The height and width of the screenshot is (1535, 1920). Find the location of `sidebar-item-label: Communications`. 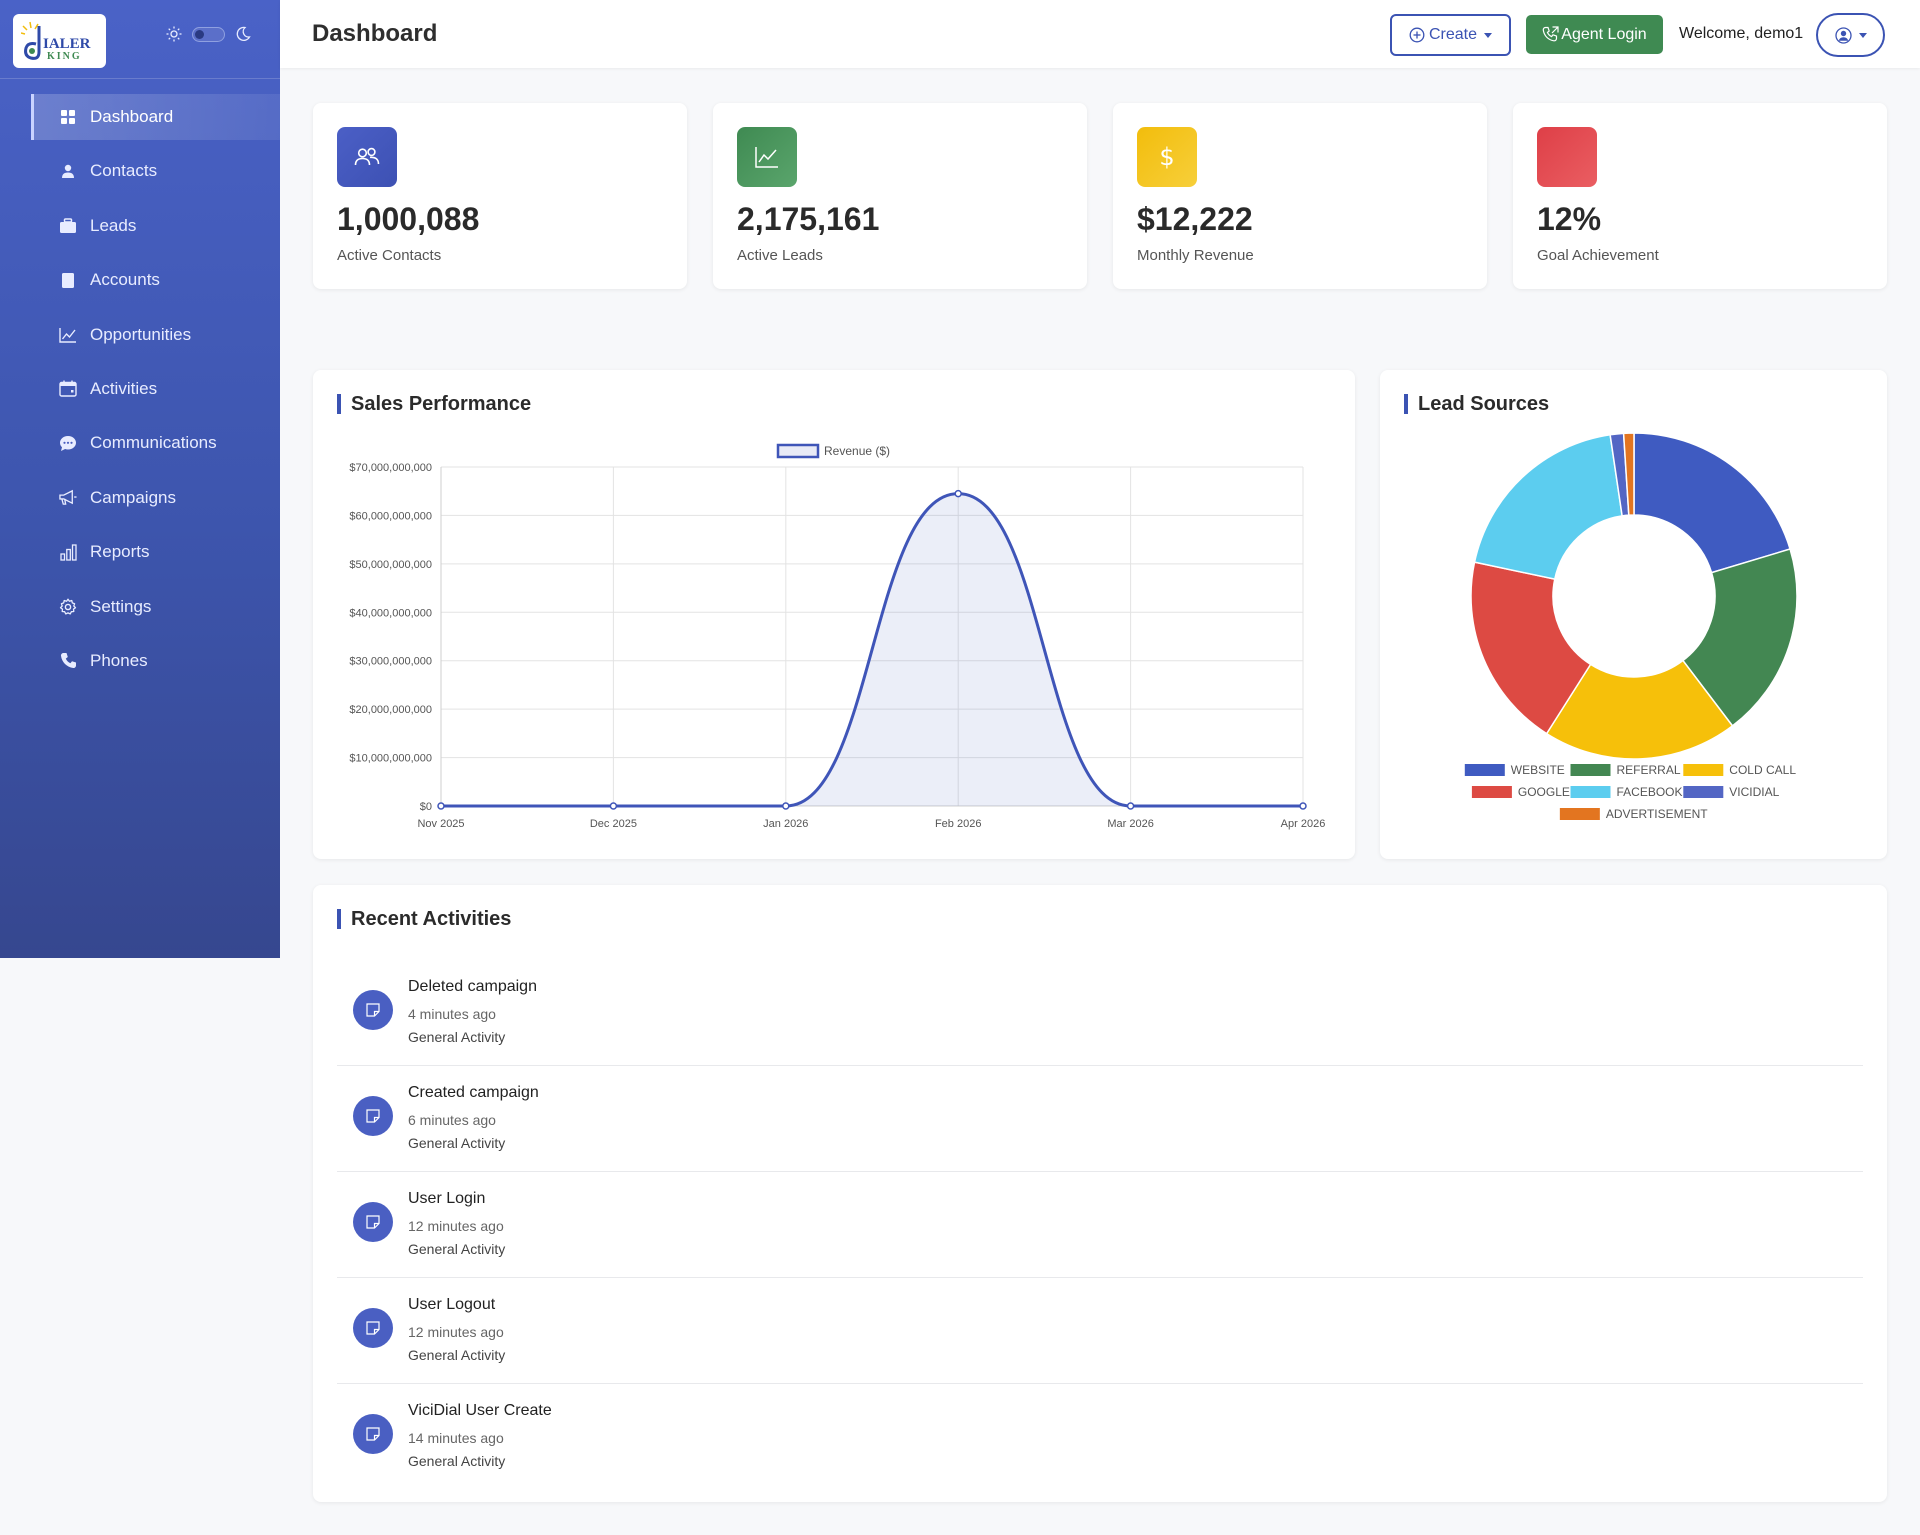

sidebar-item-label: Communications is located at coordinates (153, 443).